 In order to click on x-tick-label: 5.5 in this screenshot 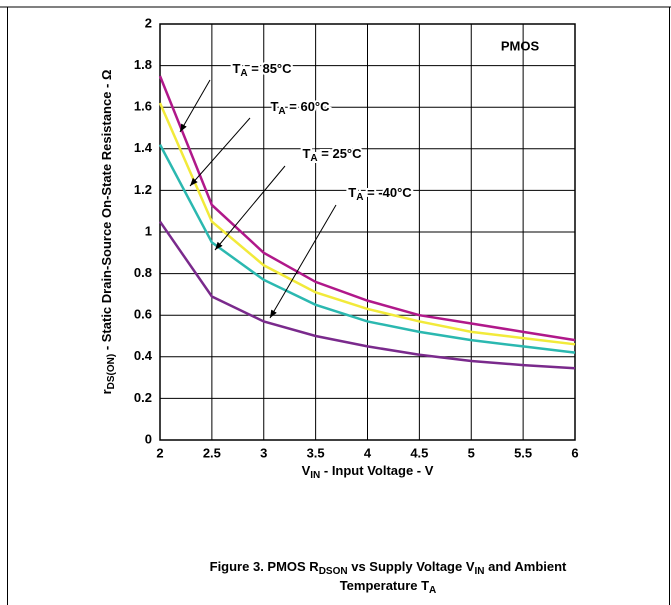, I will do `click(523, 452)`.